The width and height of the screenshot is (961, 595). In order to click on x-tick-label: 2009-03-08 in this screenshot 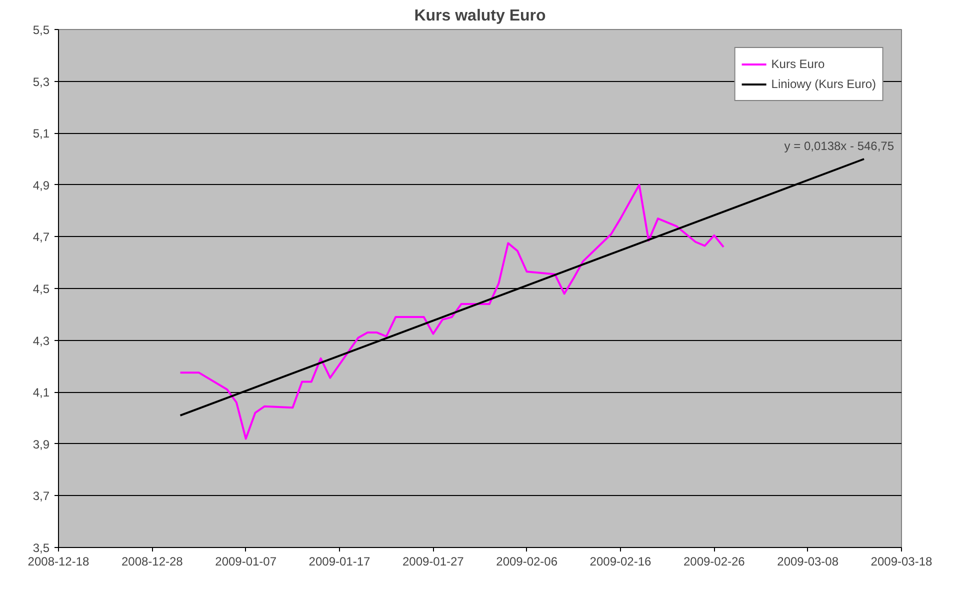, I will do `click(808, 561)`.